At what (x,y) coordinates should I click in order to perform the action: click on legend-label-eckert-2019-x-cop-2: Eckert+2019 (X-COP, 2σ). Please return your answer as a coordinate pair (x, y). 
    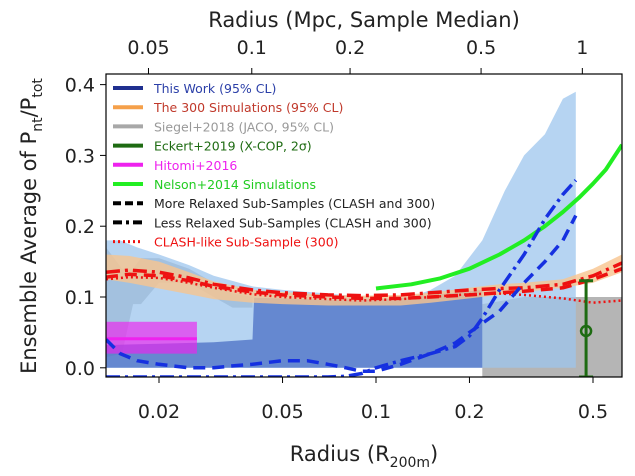
    Looking at the image, I should click on (233, 146).